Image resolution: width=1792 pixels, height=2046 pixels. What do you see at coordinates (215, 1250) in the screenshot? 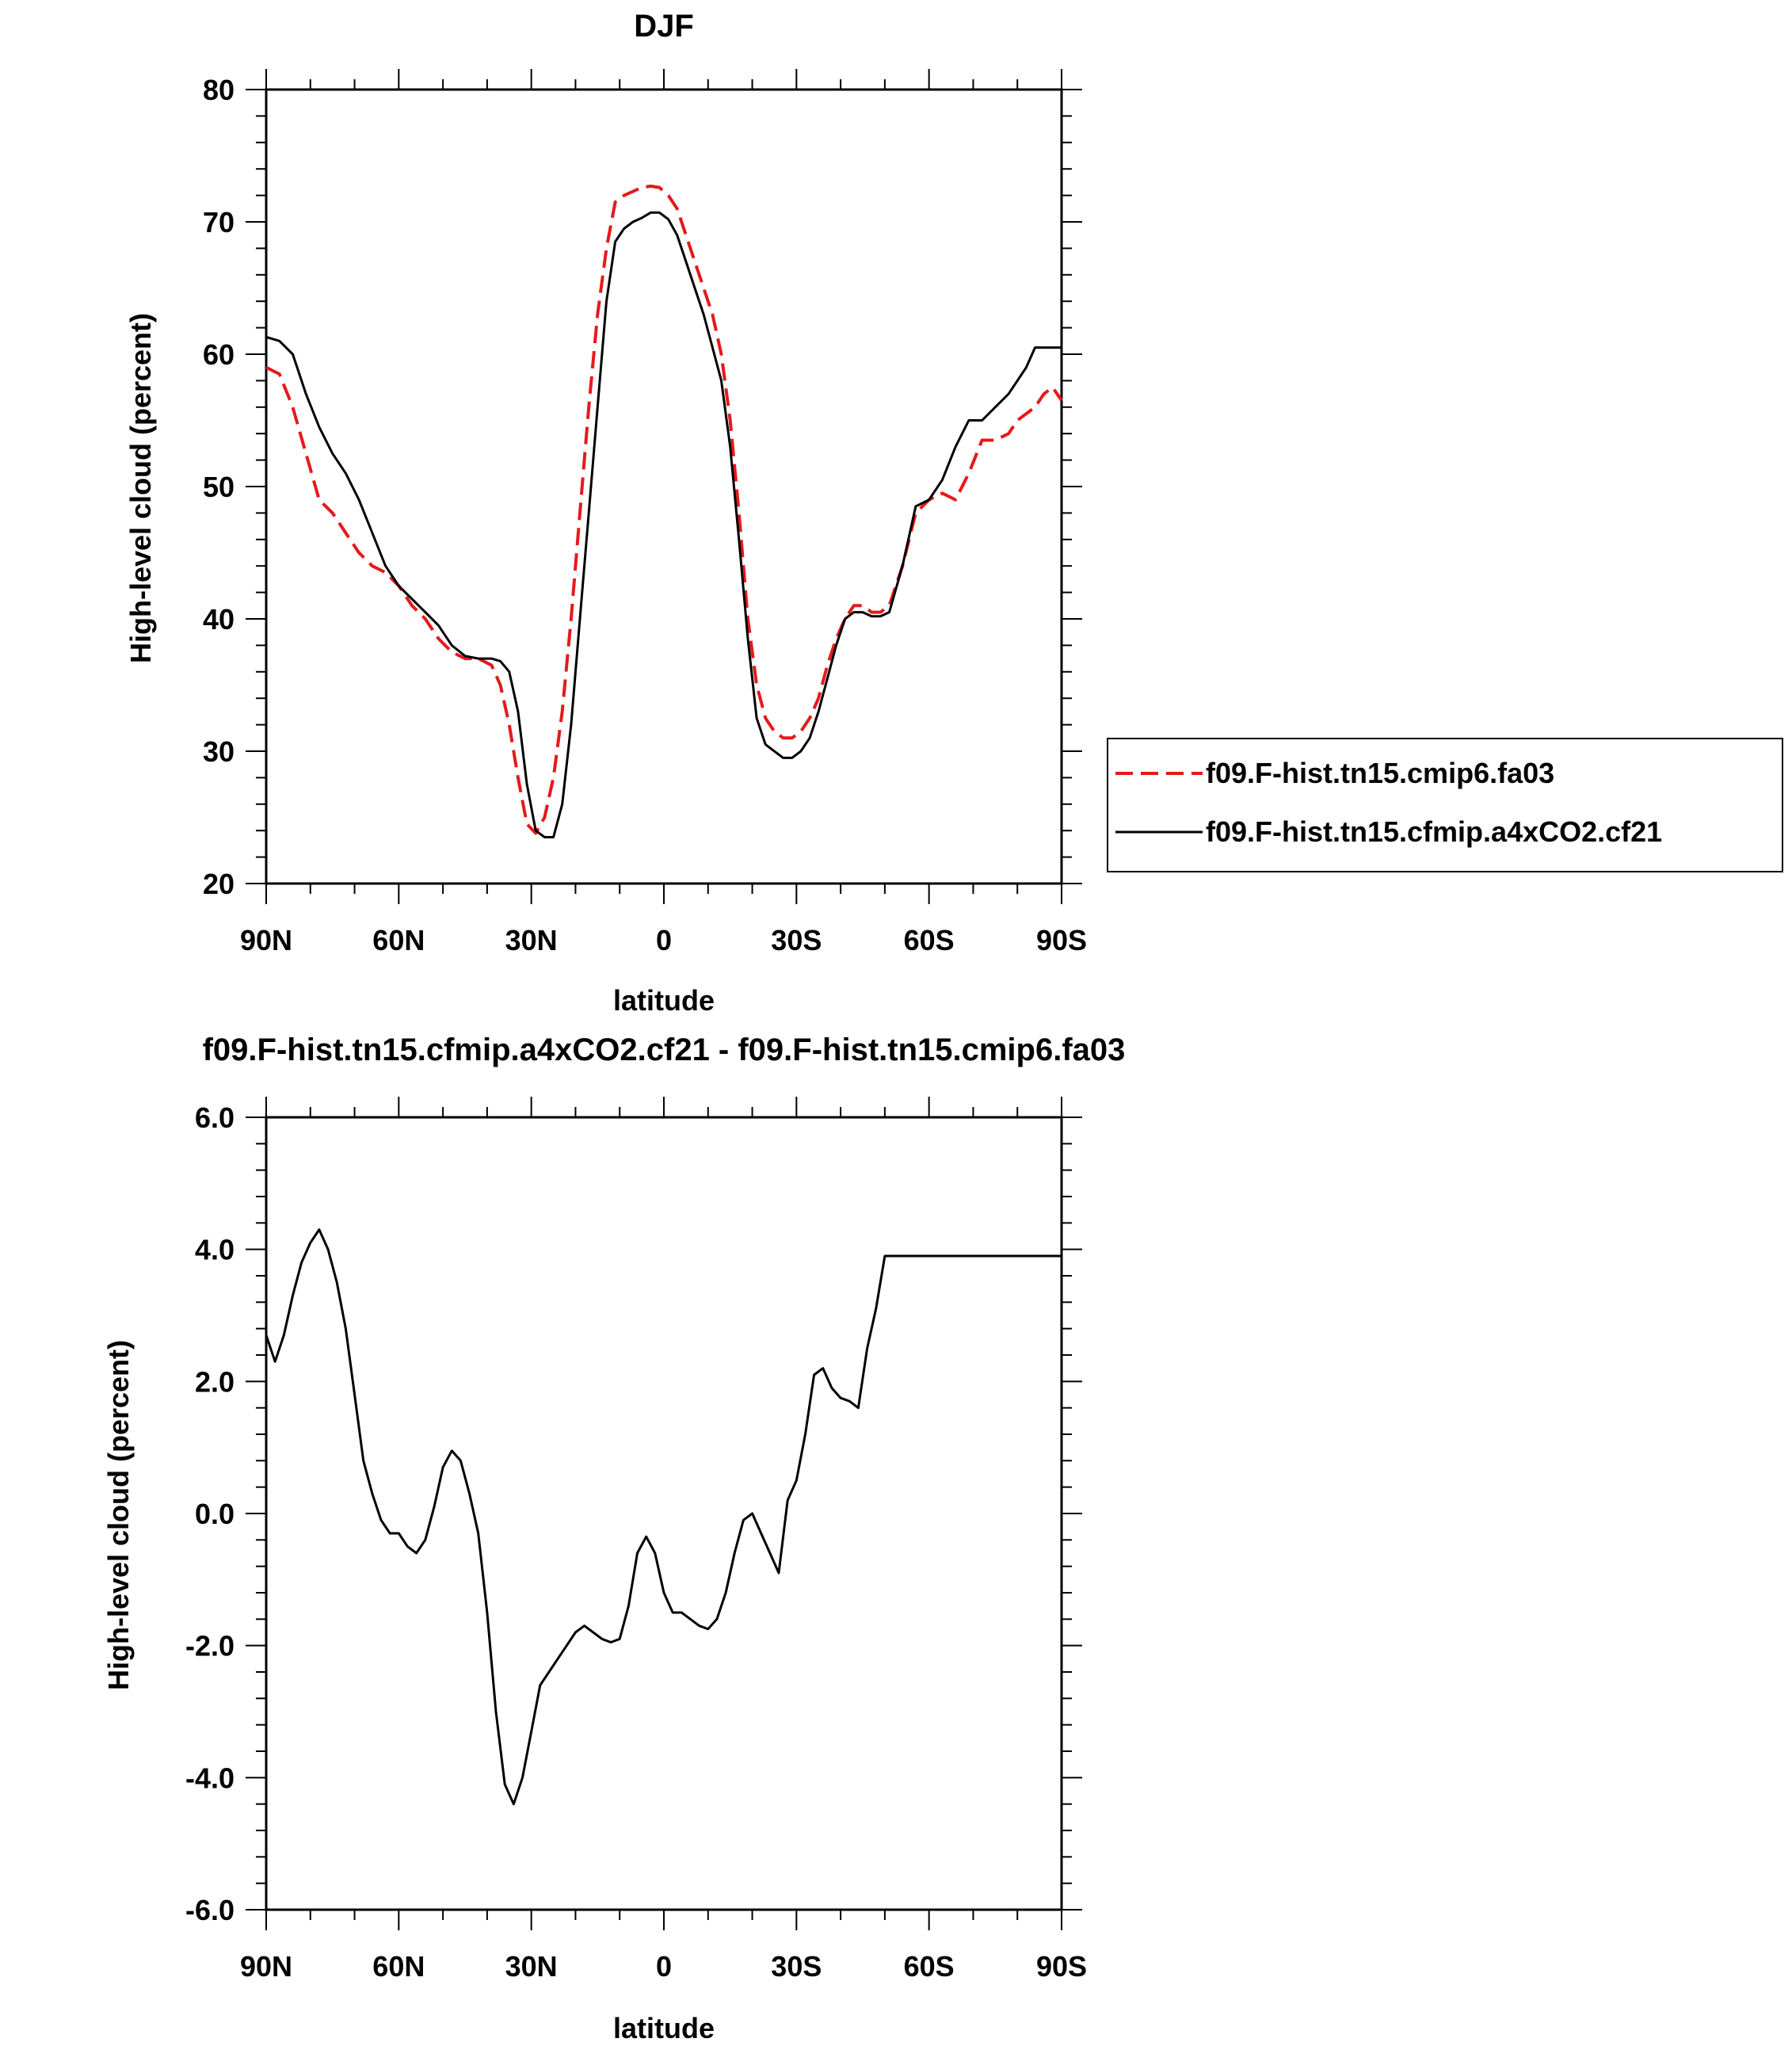
I see `y-tick-label: 4.0` at bounding box center [215, 1250].